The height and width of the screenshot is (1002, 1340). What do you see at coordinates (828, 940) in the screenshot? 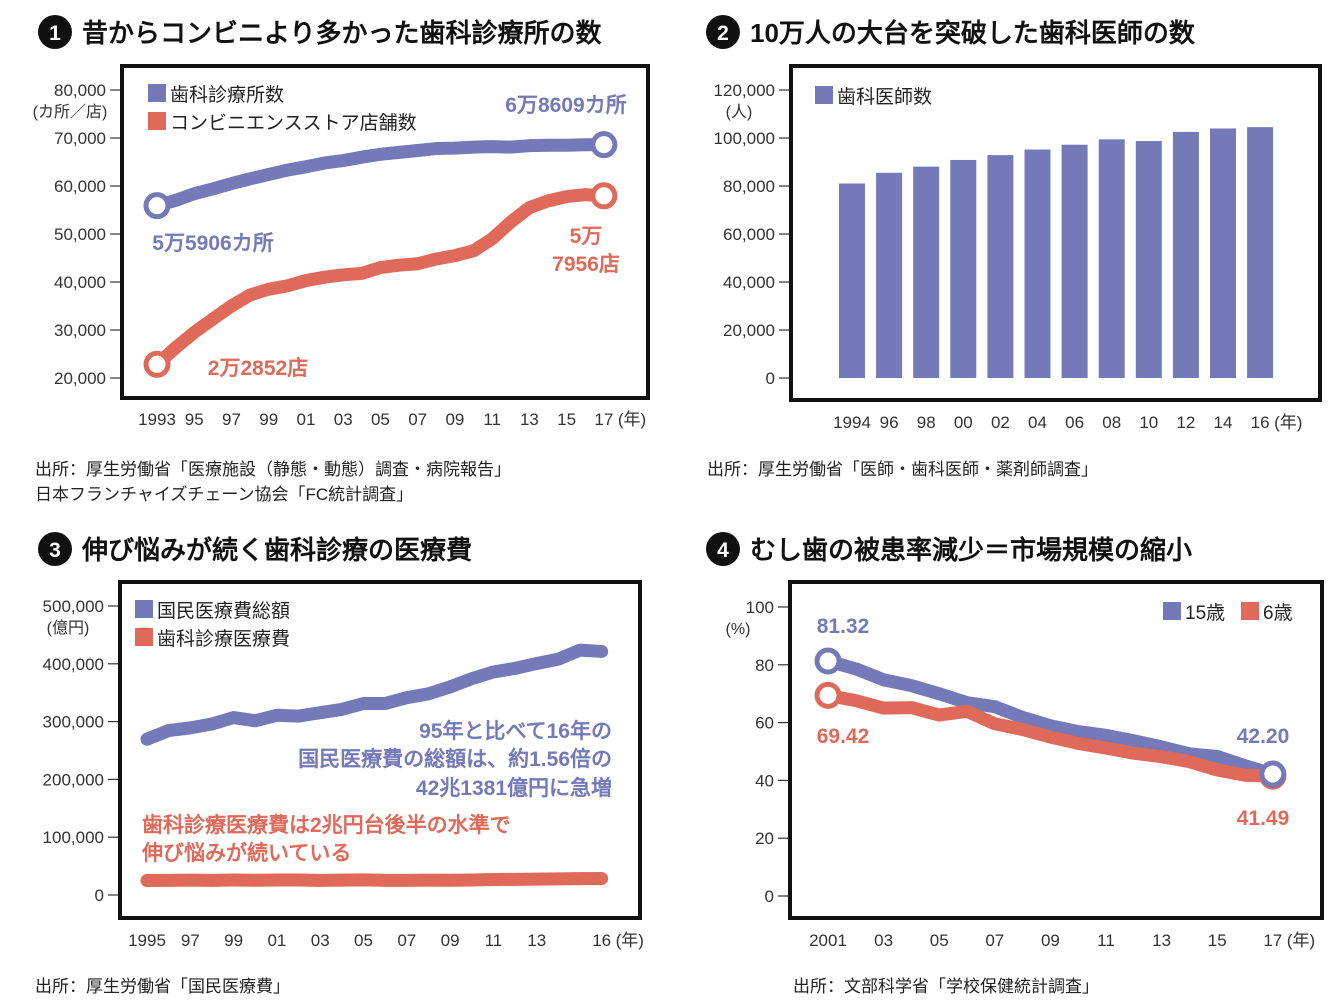
I see `x-tick-label: 2001` at bounding box center [828, 940].